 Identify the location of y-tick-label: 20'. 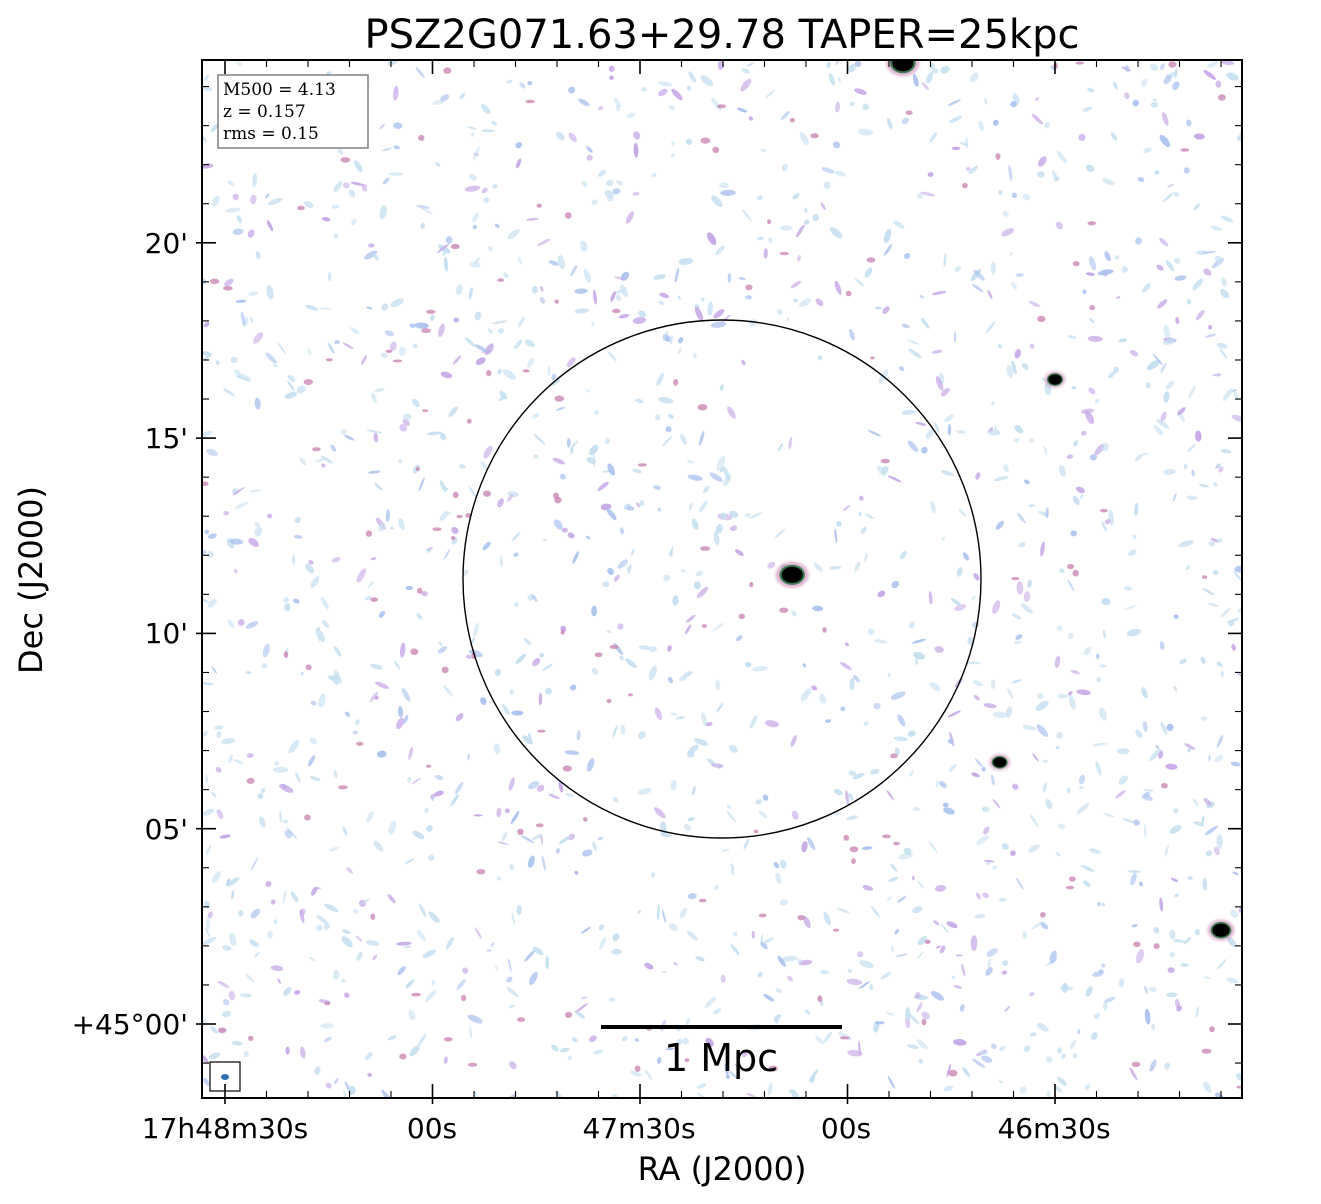
(166, 243).